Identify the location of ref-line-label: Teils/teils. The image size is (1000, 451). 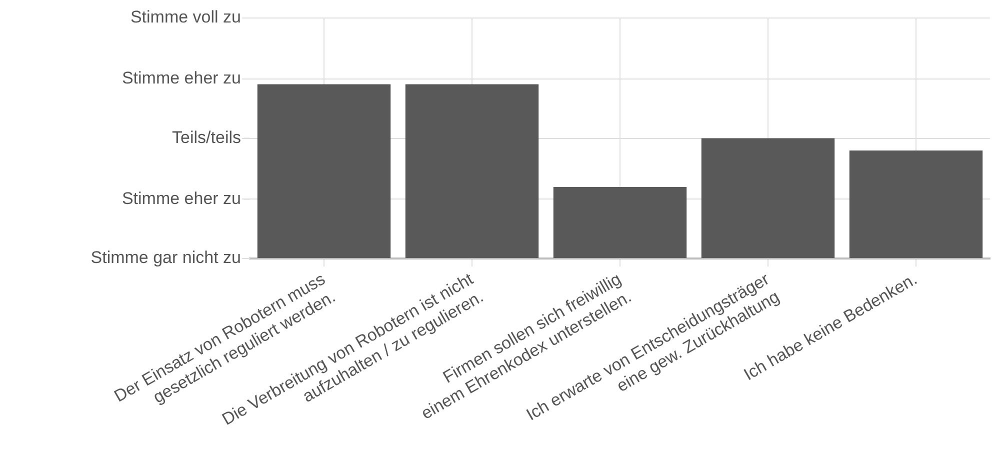
(206, 137).